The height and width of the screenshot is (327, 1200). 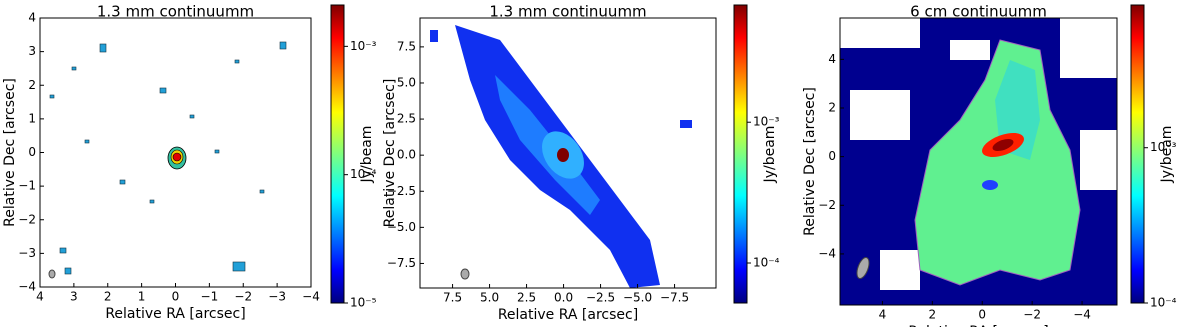 I want to click on y-tick-label: −7.5, so click(x=401, y=263).